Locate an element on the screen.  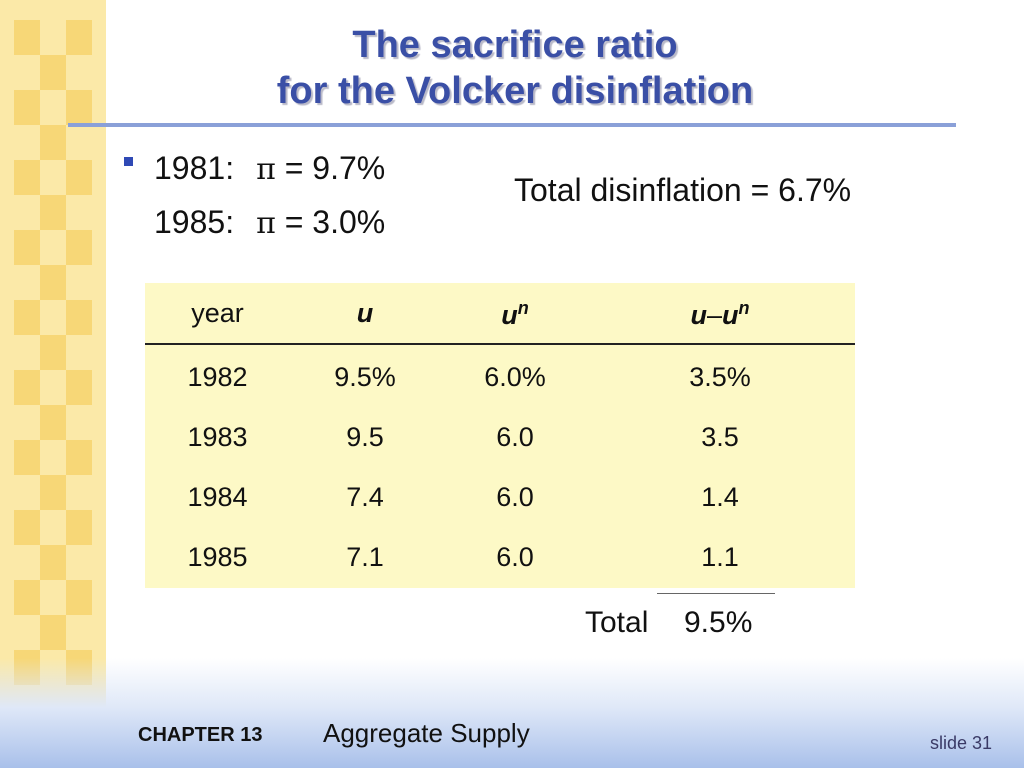
header-u-minus-un: u–un is located at coordinates (720, 314).